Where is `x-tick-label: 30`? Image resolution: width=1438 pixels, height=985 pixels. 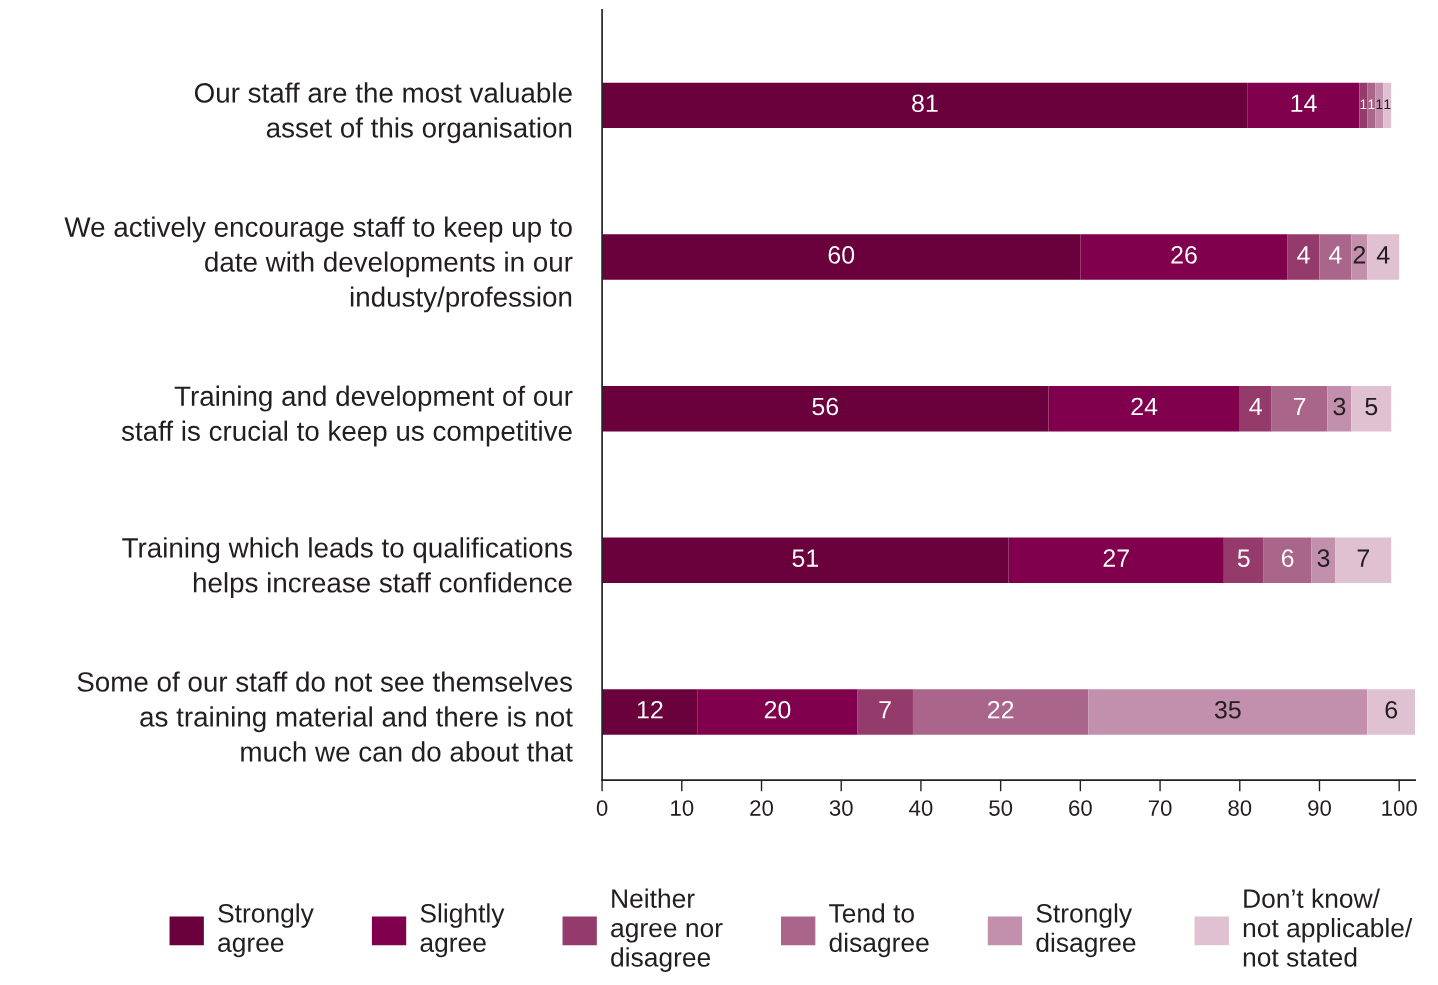 x-tick-label: 30 is located at coordinates (841, 808).